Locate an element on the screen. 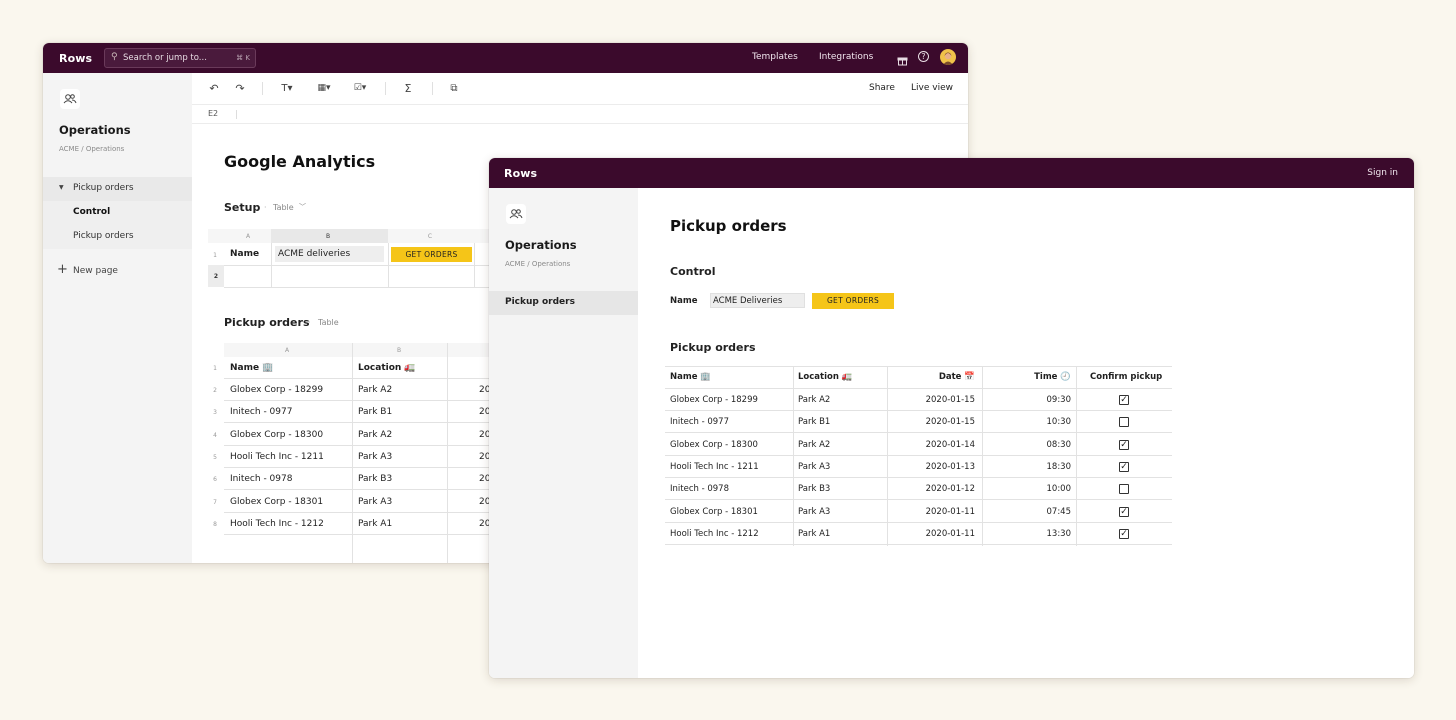 Image resolution: width=1456 pixels, height=720 pixels. column-confirm-header: Confirm pickup is located at coordinates (1126, 377).